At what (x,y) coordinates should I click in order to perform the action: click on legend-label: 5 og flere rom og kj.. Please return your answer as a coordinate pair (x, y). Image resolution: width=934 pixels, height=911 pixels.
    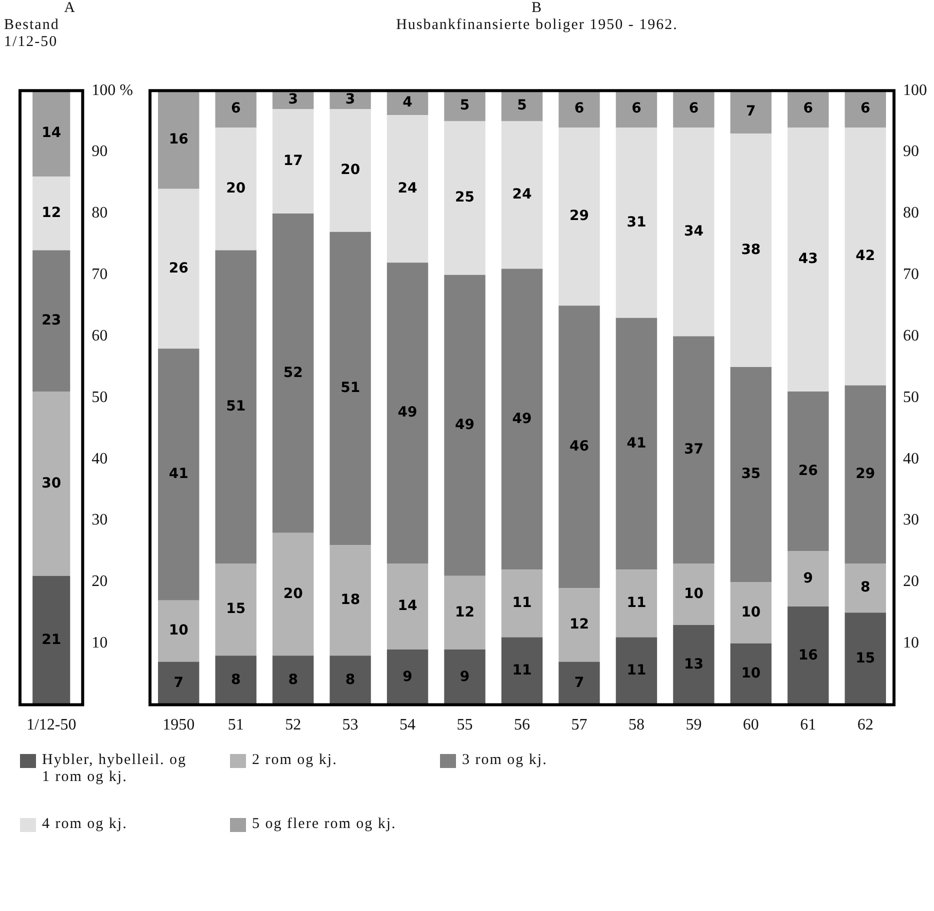
    Looking at the image, I should click on (324, 824).